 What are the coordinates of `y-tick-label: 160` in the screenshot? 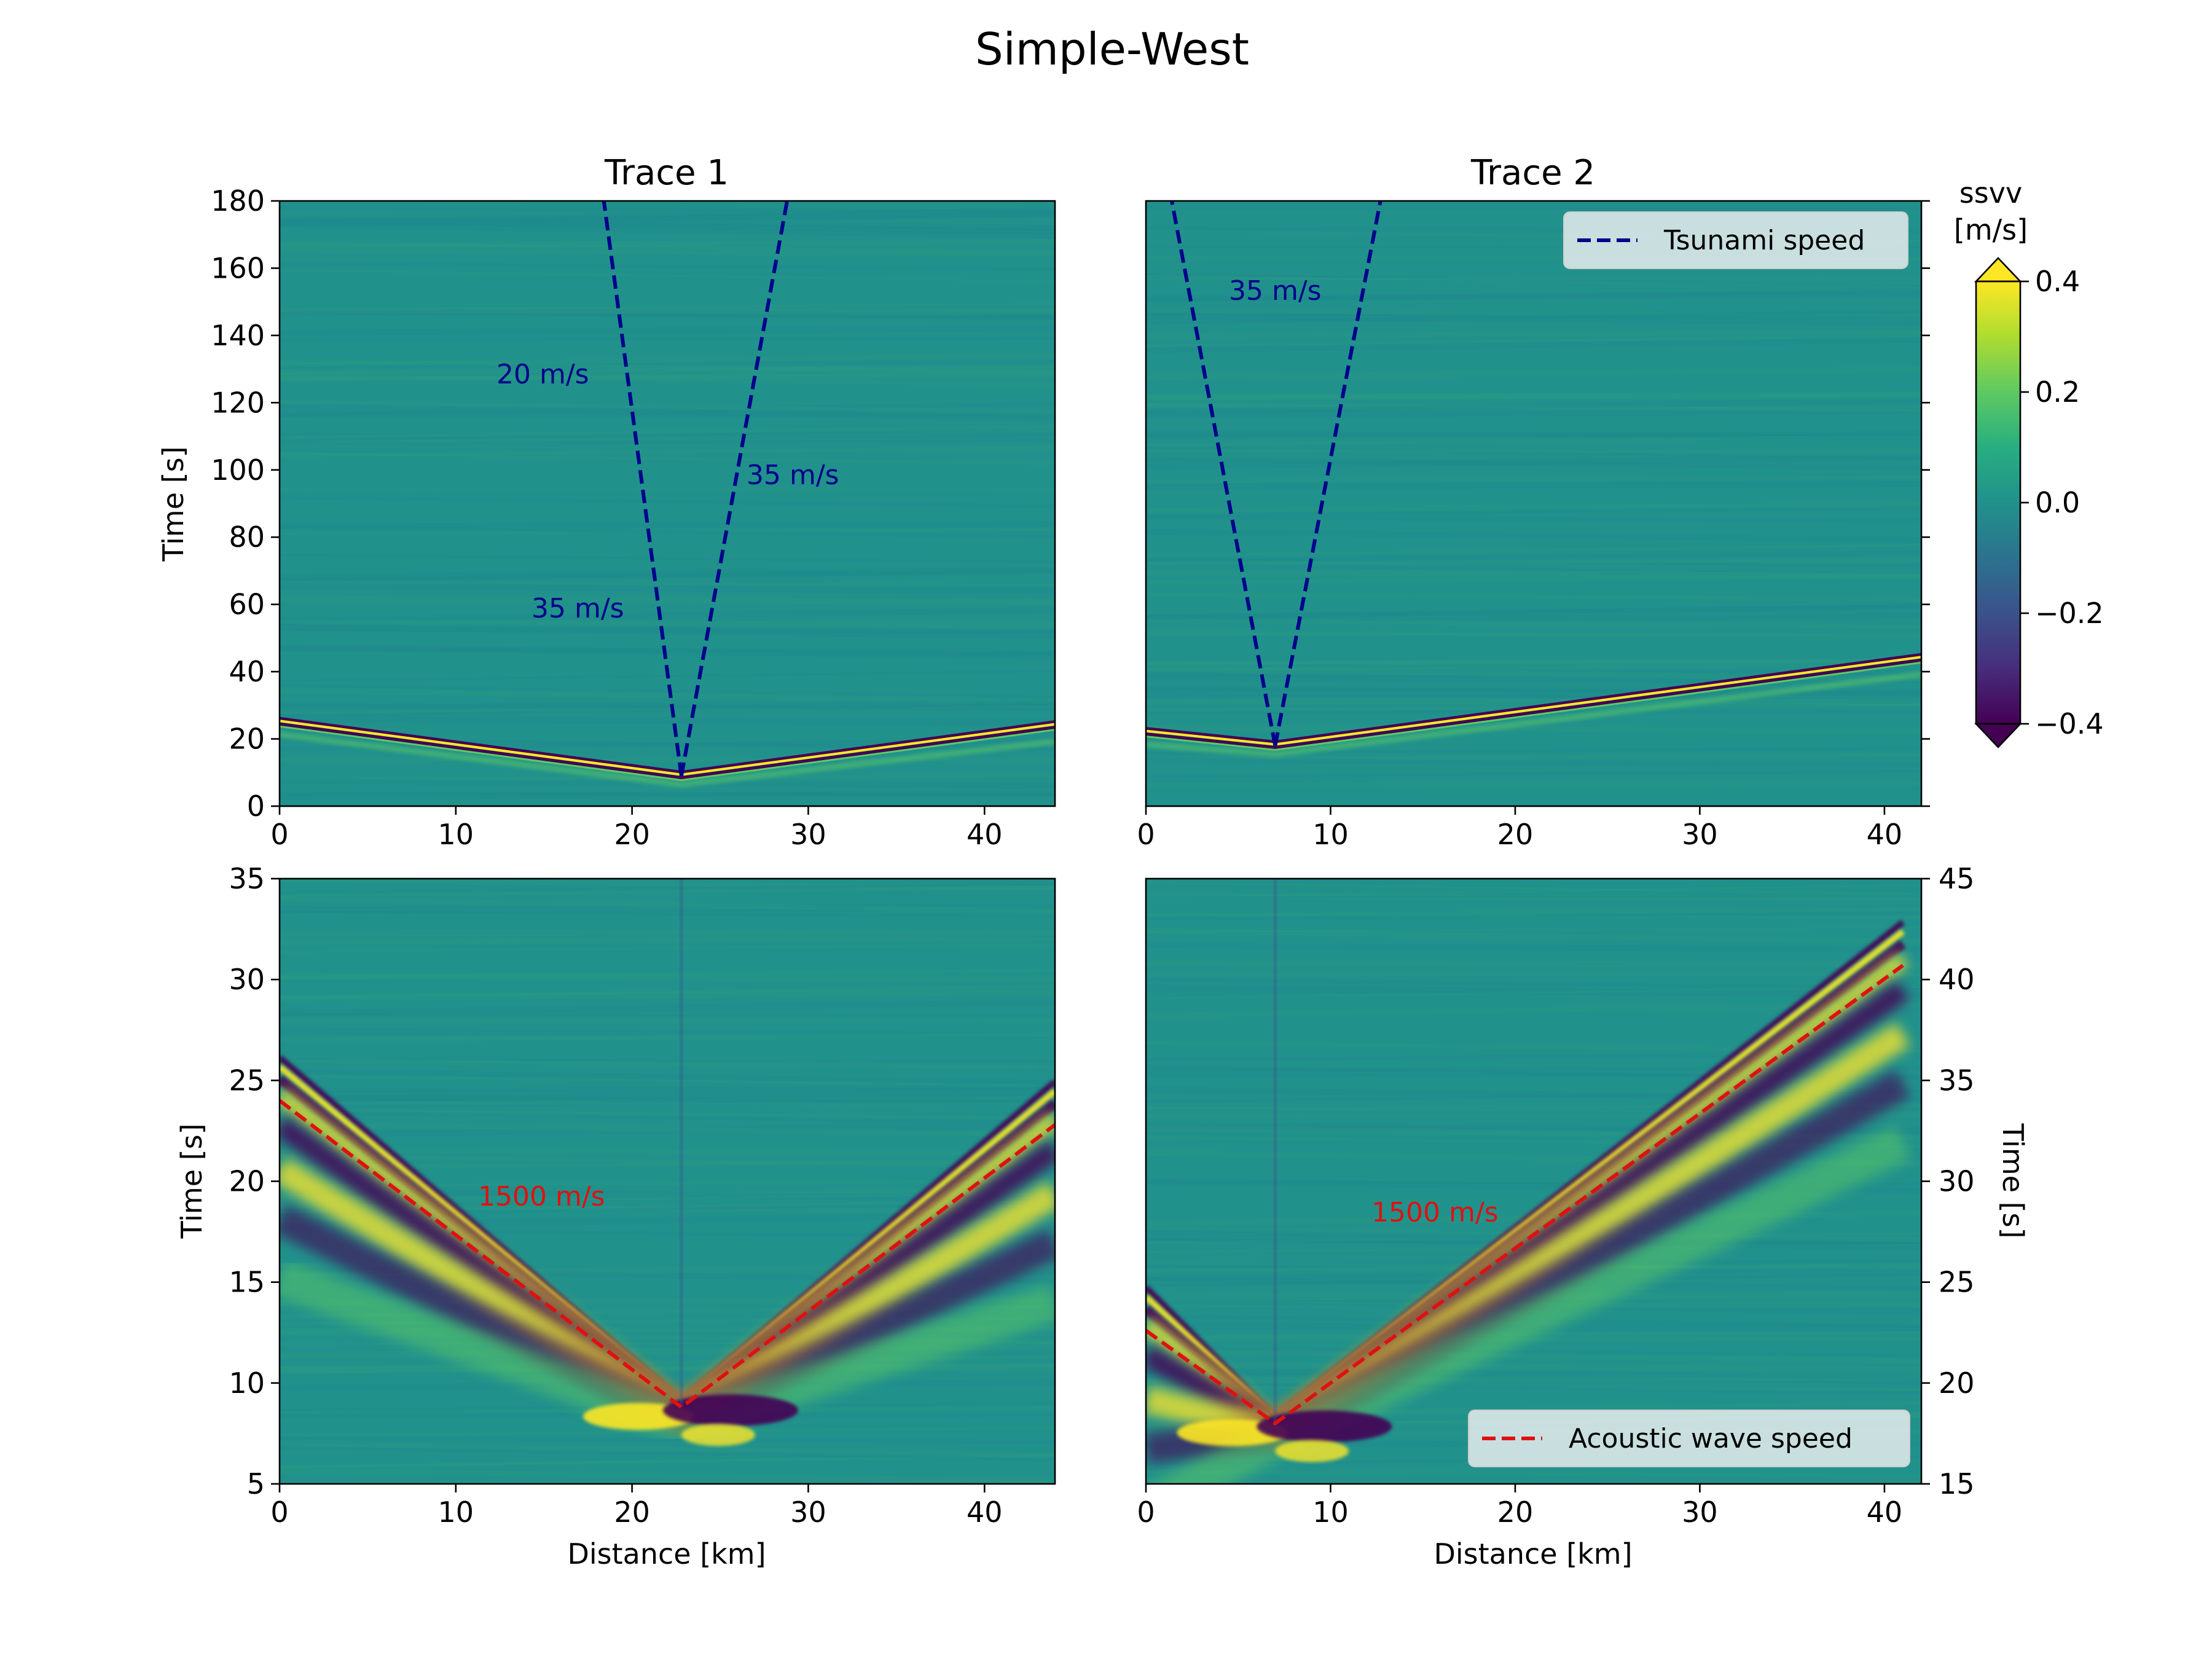 It's located at (238, 267).